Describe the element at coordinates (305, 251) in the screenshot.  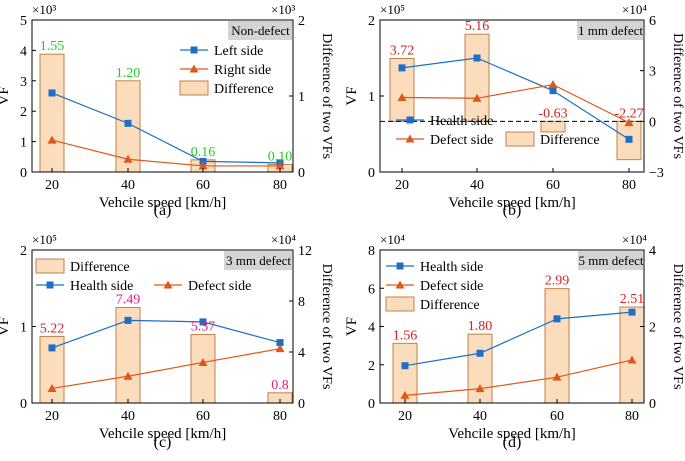
I see `y2-tick-label: 12` at that location.